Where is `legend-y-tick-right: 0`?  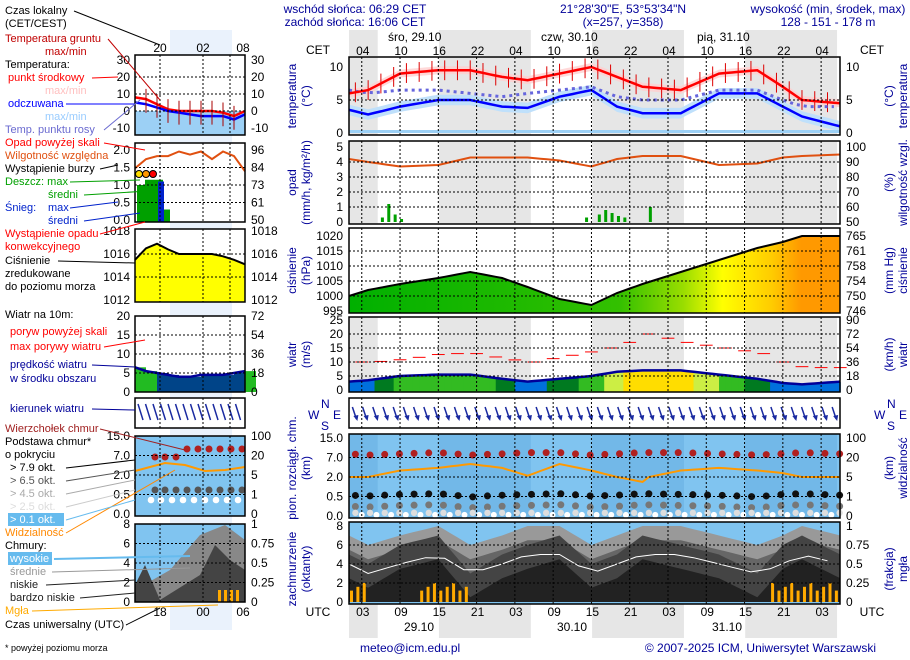 legend-y-tick-right: 0 is located at coordinates (254, 111).